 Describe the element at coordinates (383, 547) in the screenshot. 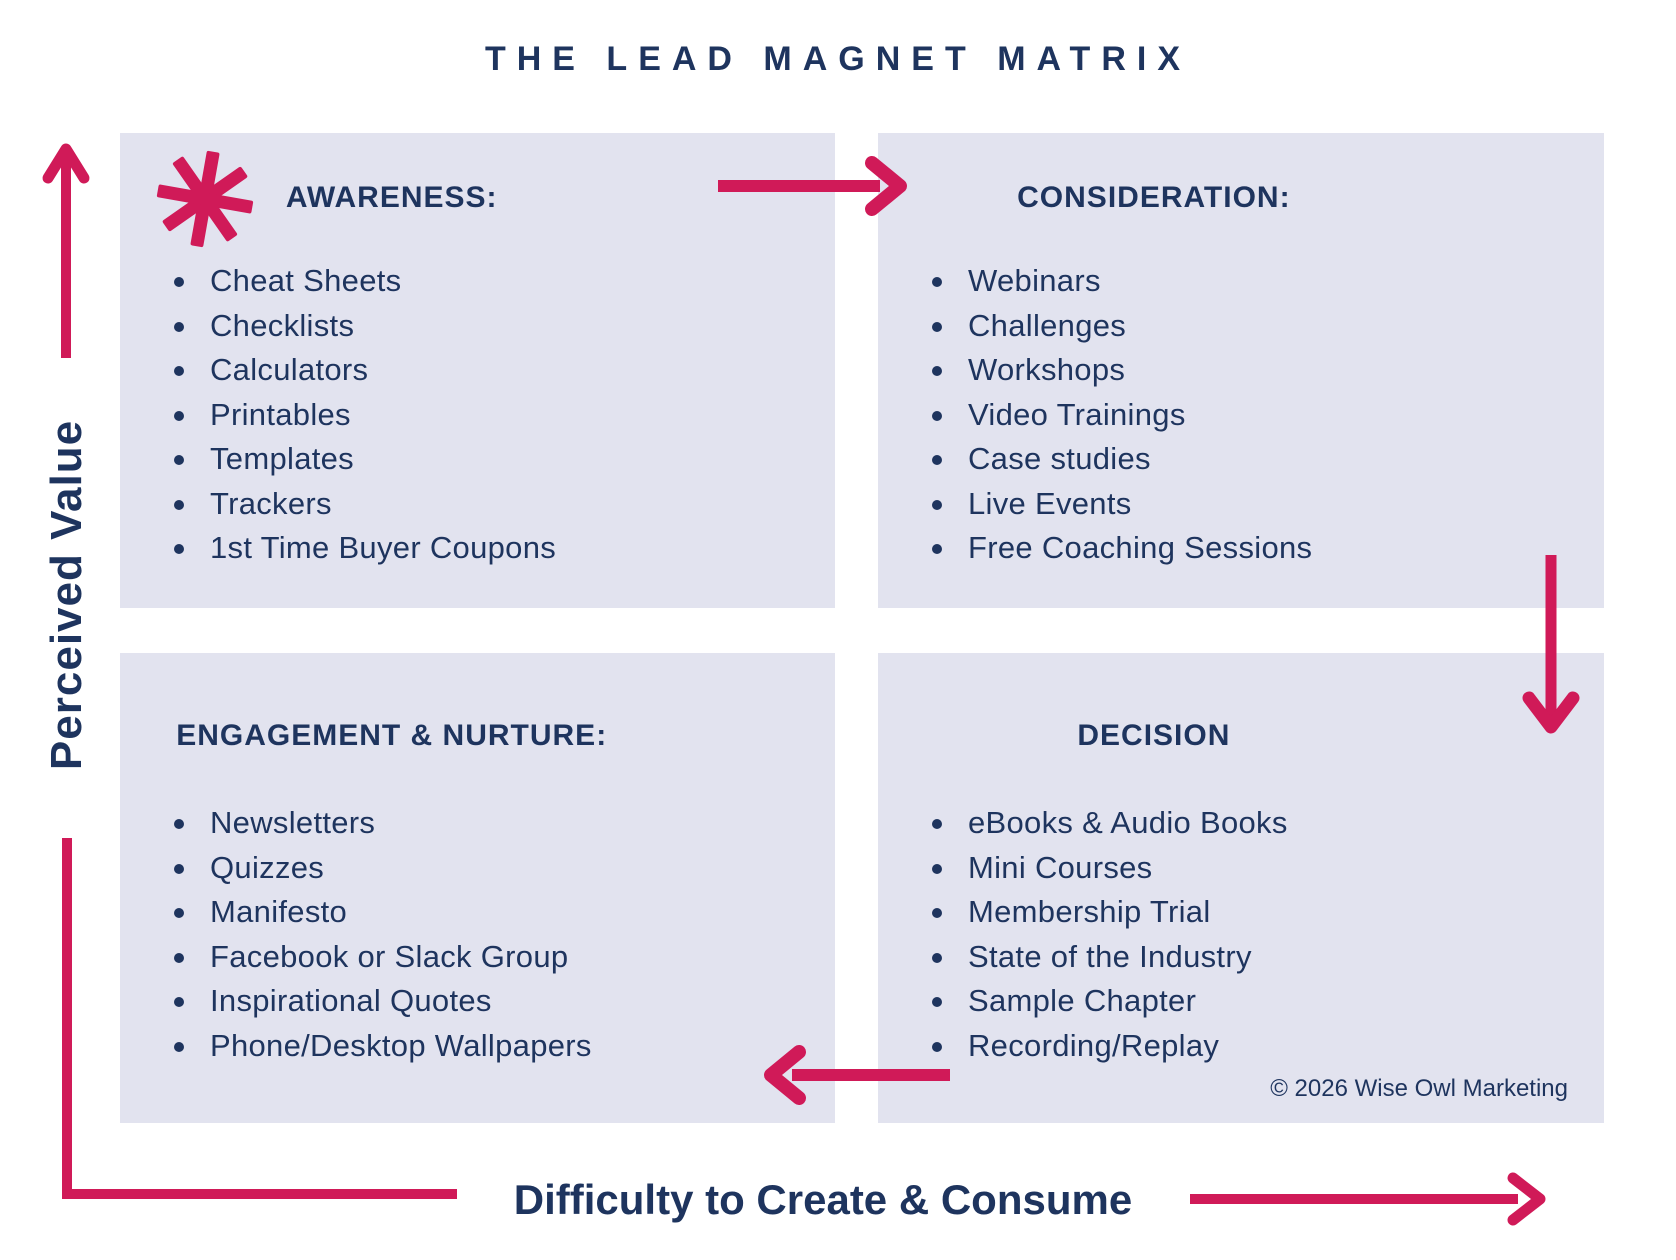

I see `list-item-label: 1st Time Buyer Coupons` at that location.